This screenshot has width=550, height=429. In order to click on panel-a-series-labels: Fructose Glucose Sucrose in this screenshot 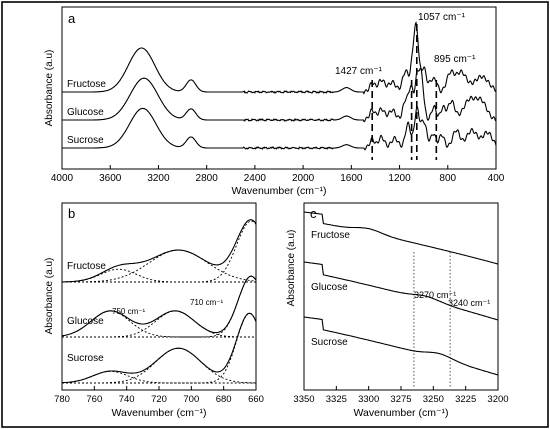, I will do `click(86, 112)`.